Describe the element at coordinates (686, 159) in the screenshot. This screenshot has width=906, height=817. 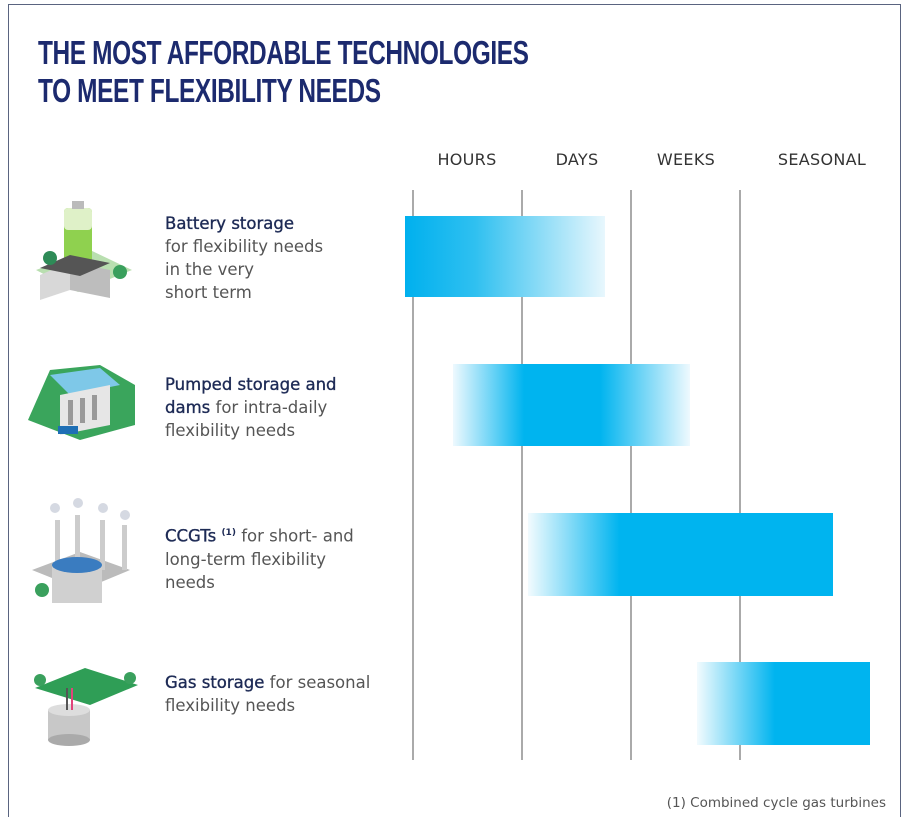
I see `column-header: WEEKS` at that location.